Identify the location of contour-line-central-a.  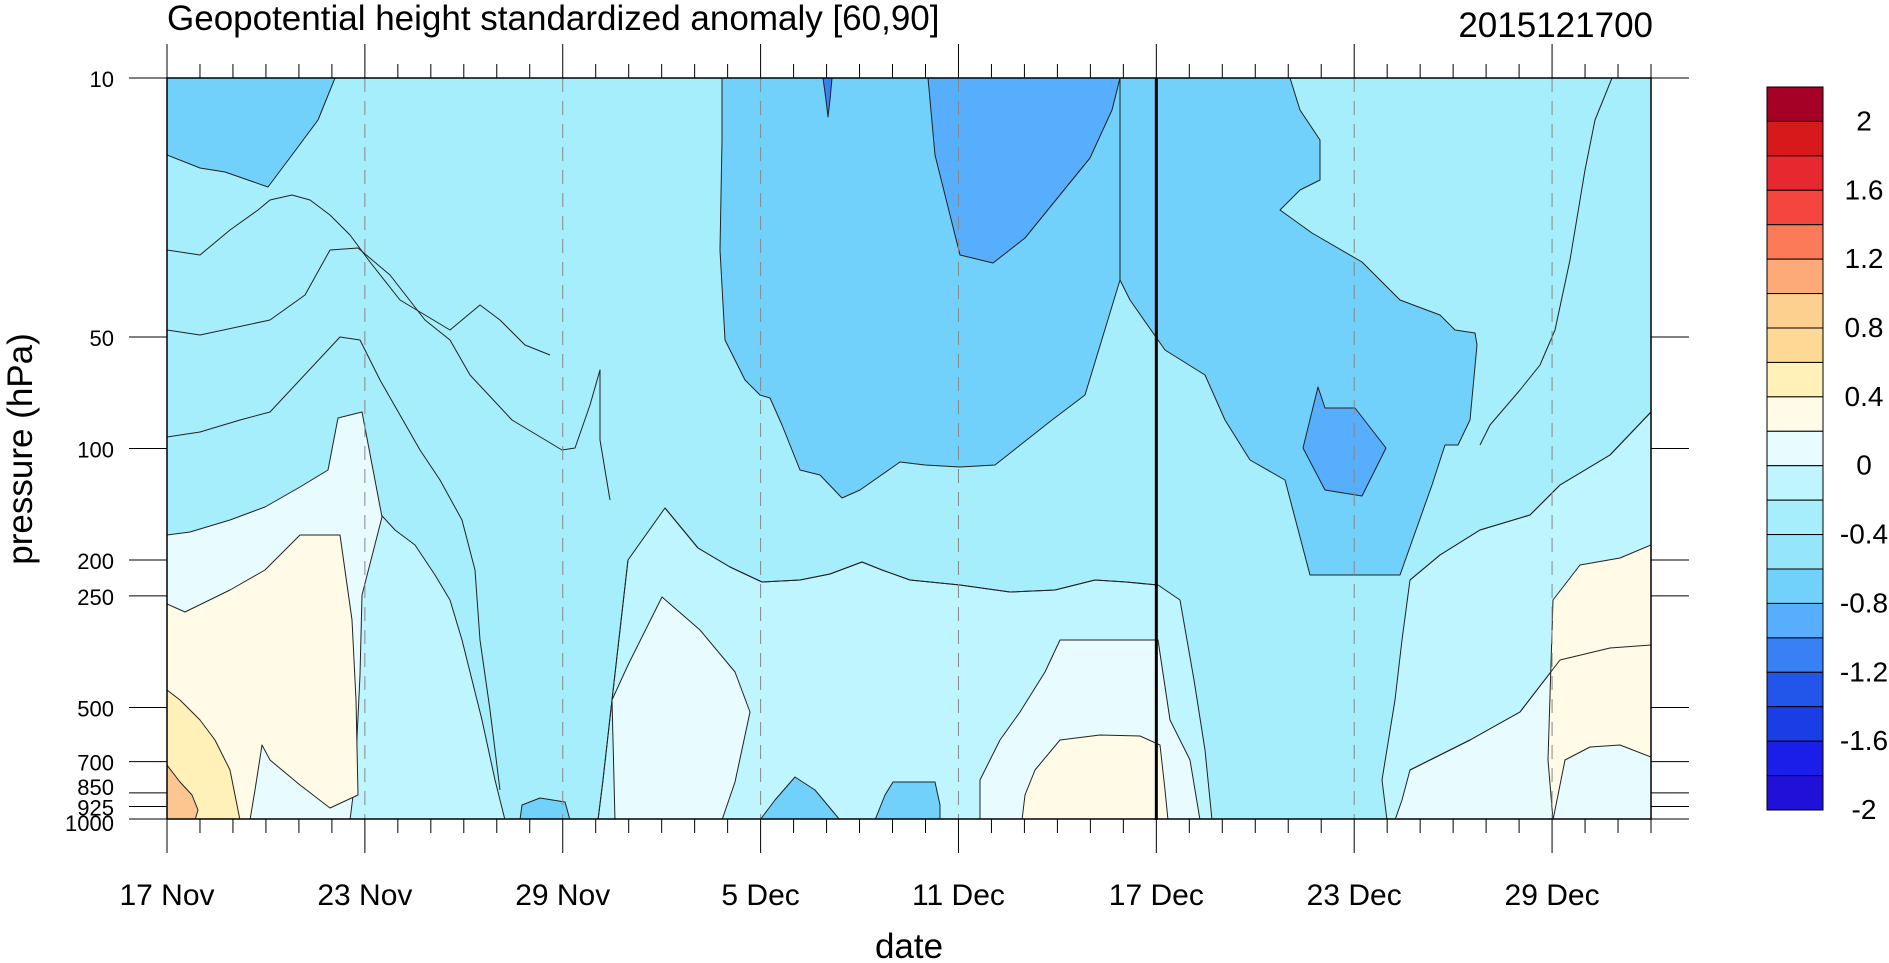
(911, 550).